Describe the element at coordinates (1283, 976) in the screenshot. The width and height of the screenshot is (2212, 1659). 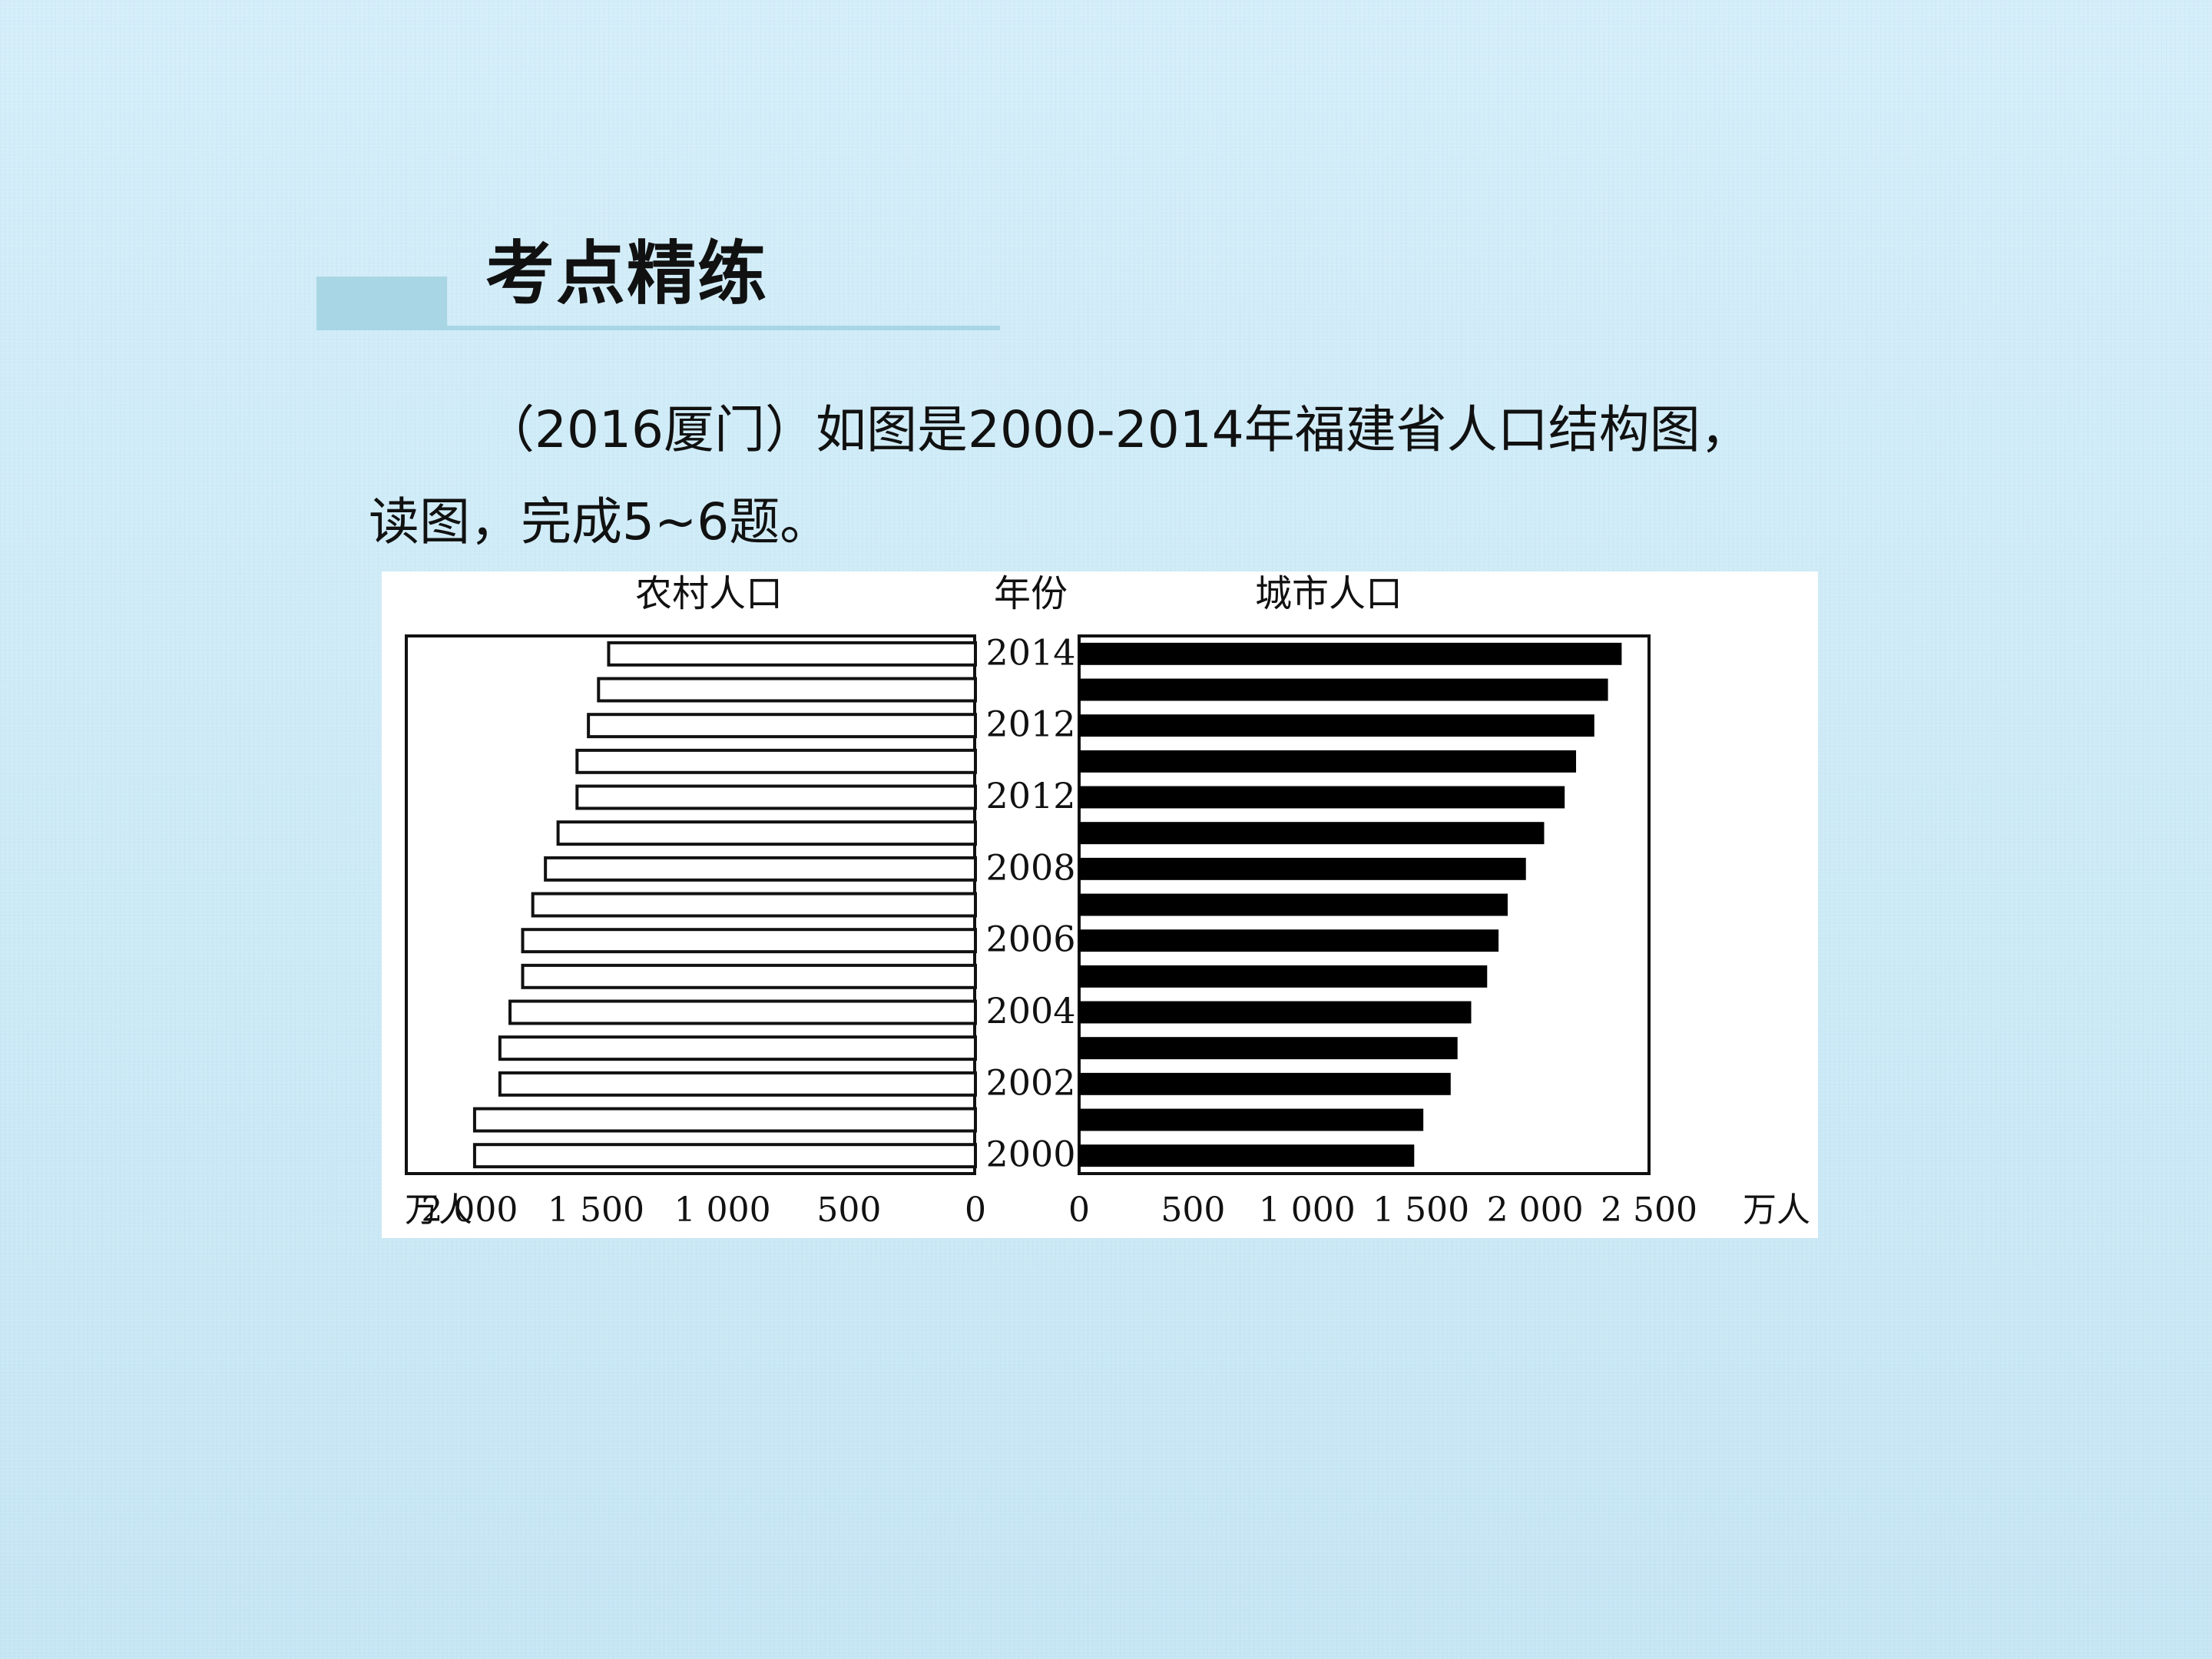
I see `urban-bar-2005` at that location.